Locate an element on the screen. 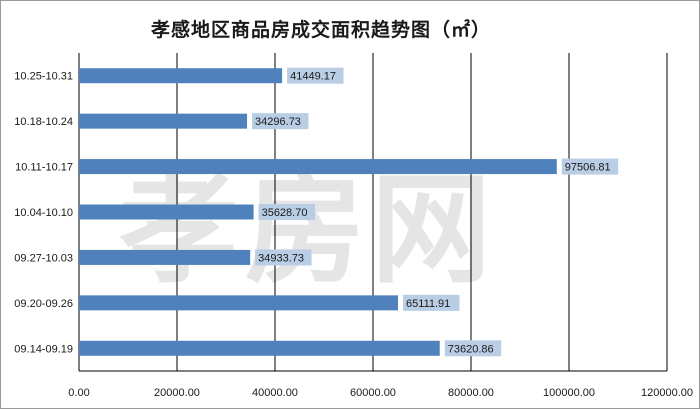 The width and height of the screenshot is (700, 409). x-tick-label: 60000.00 is located at coordinates (373, 393).